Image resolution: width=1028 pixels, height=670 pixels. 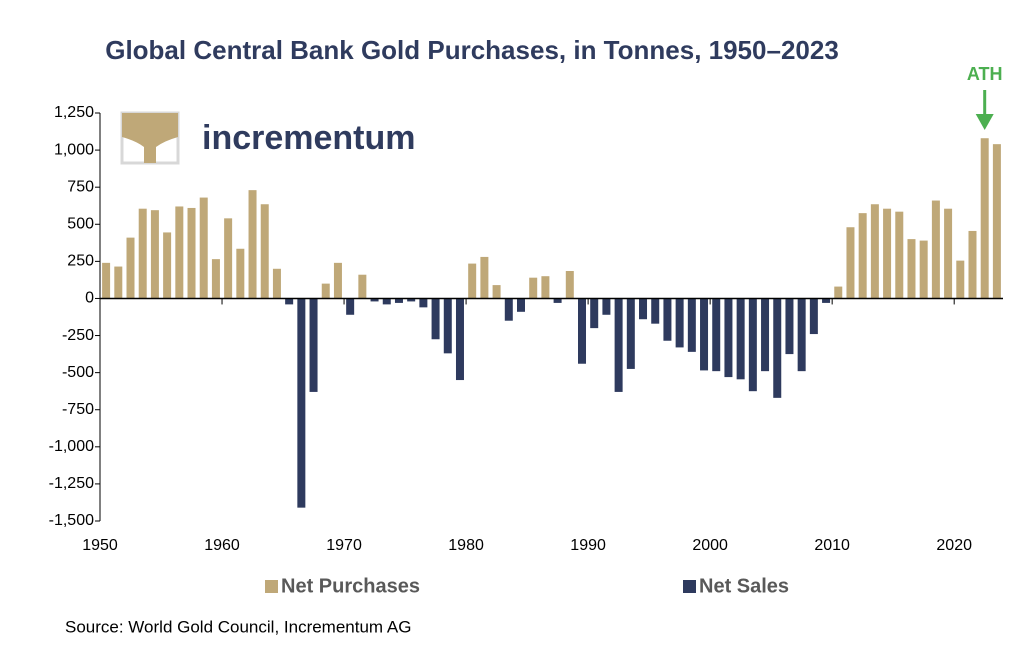 I want to click on x-tick-label: 2020, so click(x=954, y=545).